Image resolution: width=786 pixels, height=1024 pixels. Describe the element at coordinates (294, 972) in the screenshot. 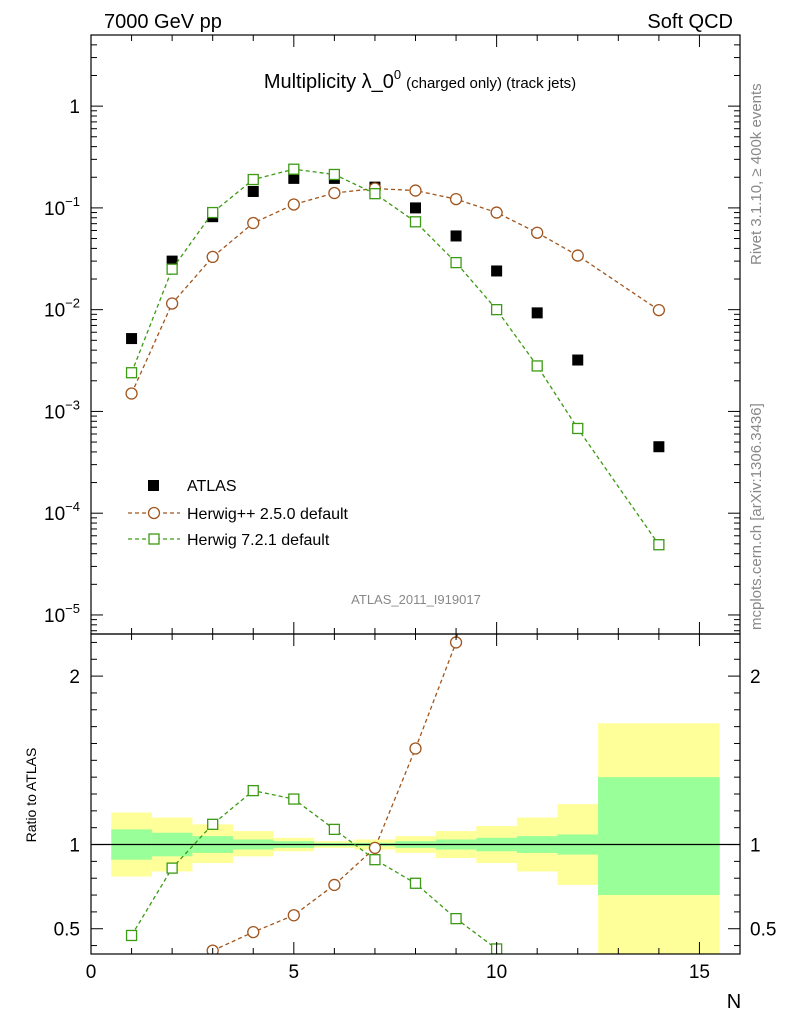

I see `x-tick-label: 5` at that location.